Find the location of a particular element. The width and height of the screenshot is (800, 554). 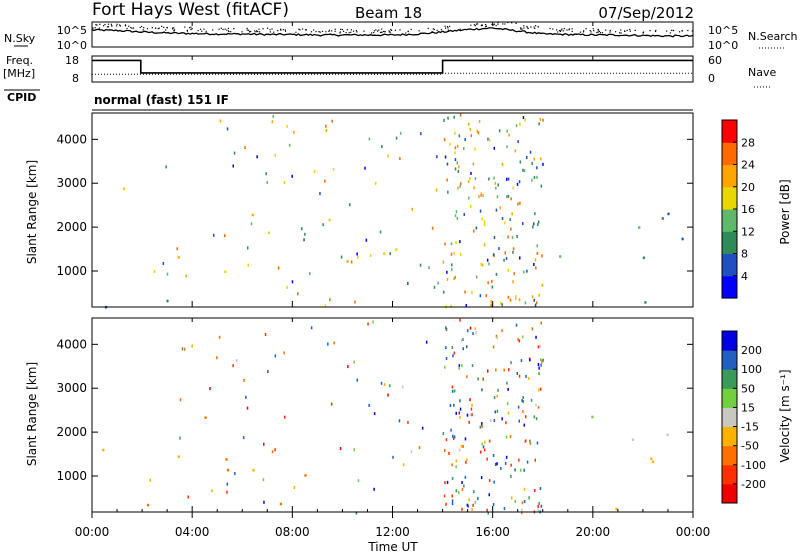

colorbar-tick-label: 100 is located at coordinates (751, 369).